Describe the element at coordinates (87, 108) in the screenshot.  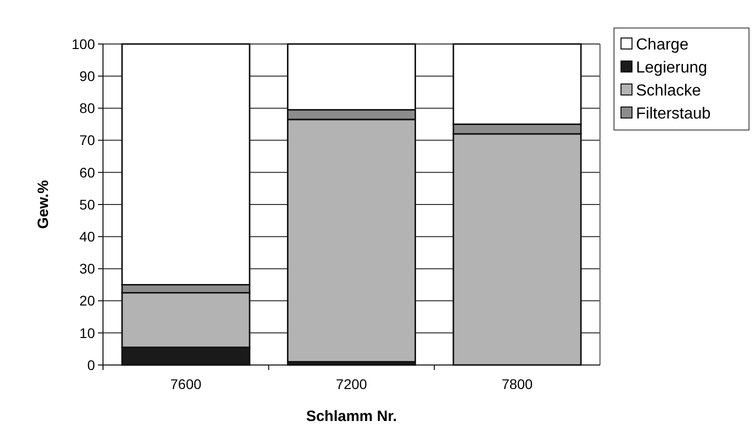
I see `y-tick-label: 80` at that location.